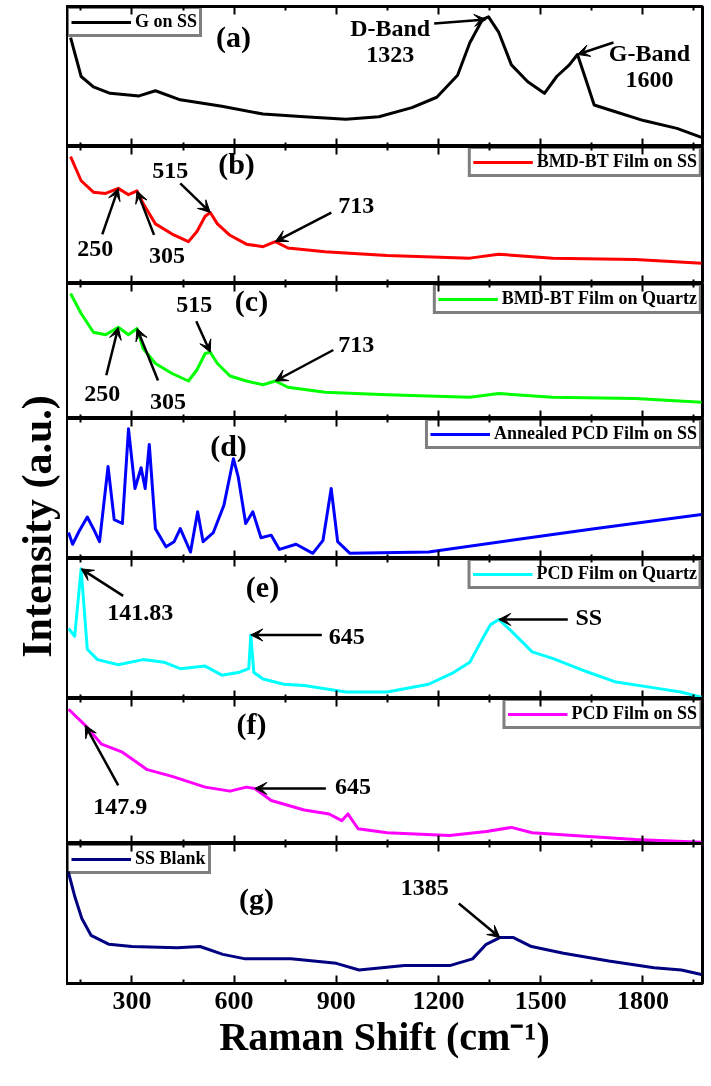  What do you see at coordinates (642, 1000) in the screenshot?
I see `x-tick-label: 1800` at bounding box center [642, 1000].